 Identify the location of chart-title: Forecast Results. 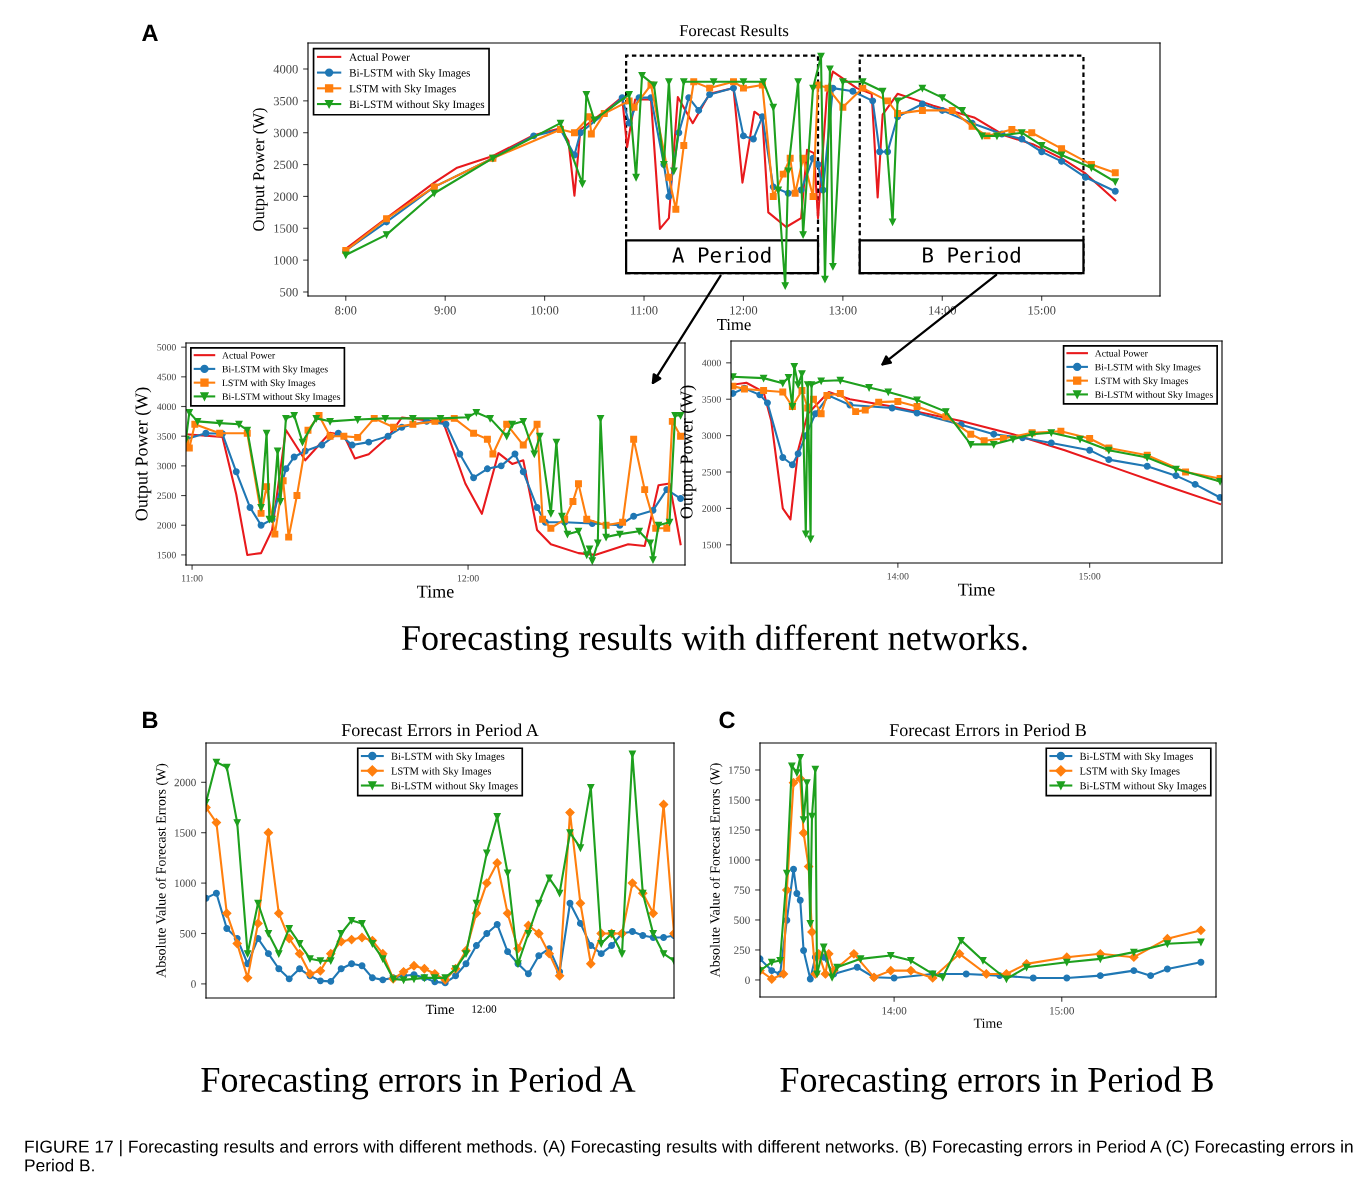
(734, 30).